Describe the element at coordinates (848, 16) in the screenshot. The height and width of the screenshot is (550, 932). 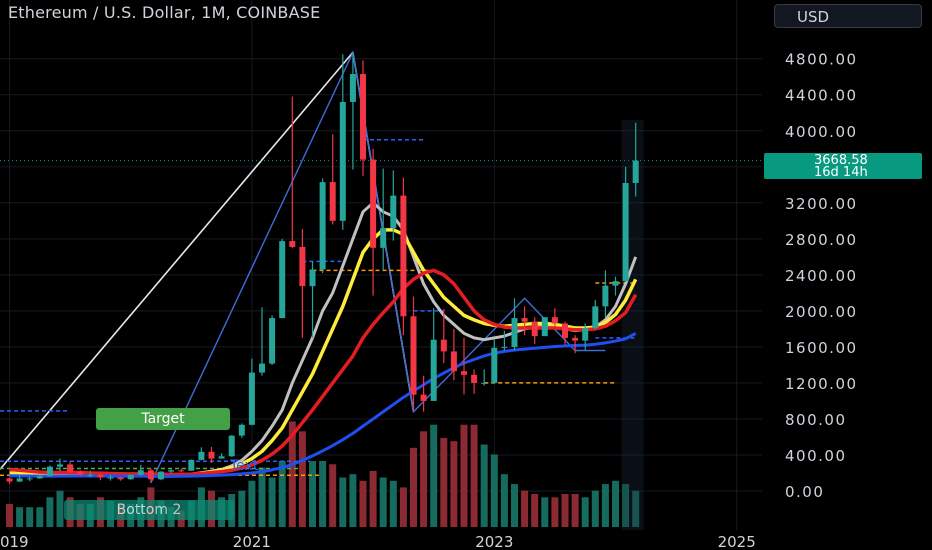
I see `currency-button: USD` at that location.